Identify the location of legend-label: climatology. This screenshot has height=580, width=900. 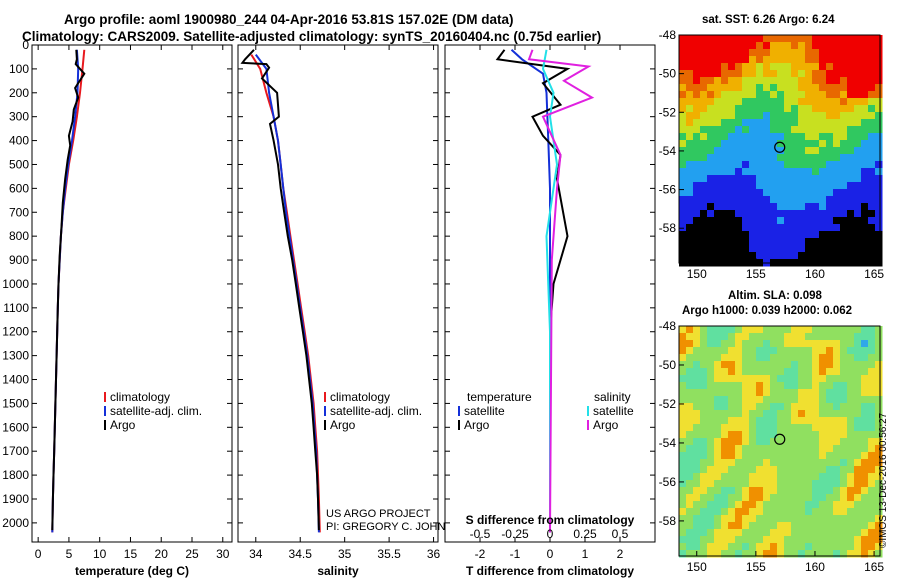
(140, 397).